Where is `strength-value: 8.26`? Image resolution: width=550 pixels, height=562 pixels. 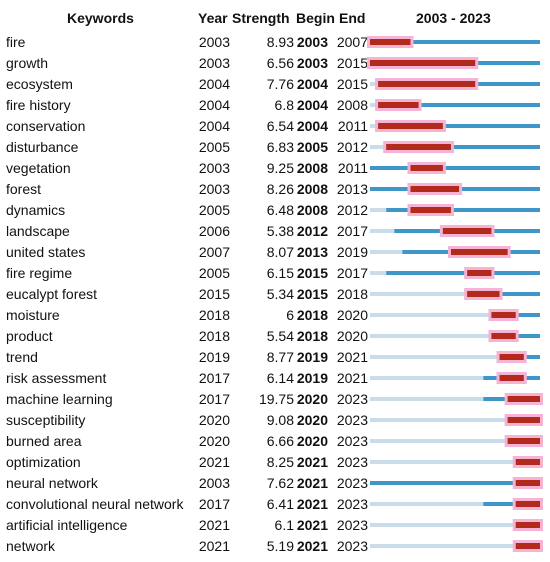 strength-value: 8.26 is located at coordinates (280, 189).